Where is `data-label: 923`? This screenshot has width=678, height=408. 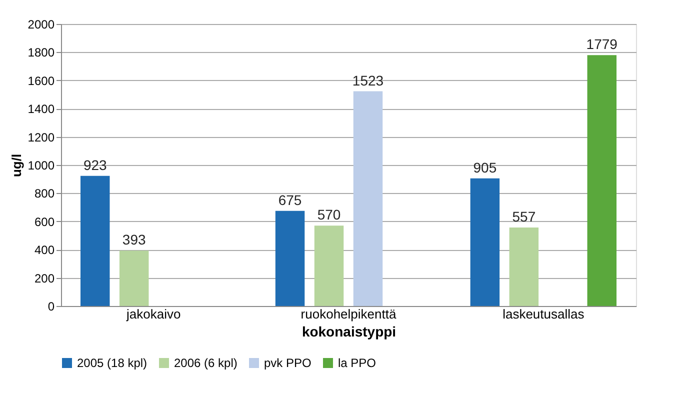 data-label: 923 is located at coordinates (95, 164).